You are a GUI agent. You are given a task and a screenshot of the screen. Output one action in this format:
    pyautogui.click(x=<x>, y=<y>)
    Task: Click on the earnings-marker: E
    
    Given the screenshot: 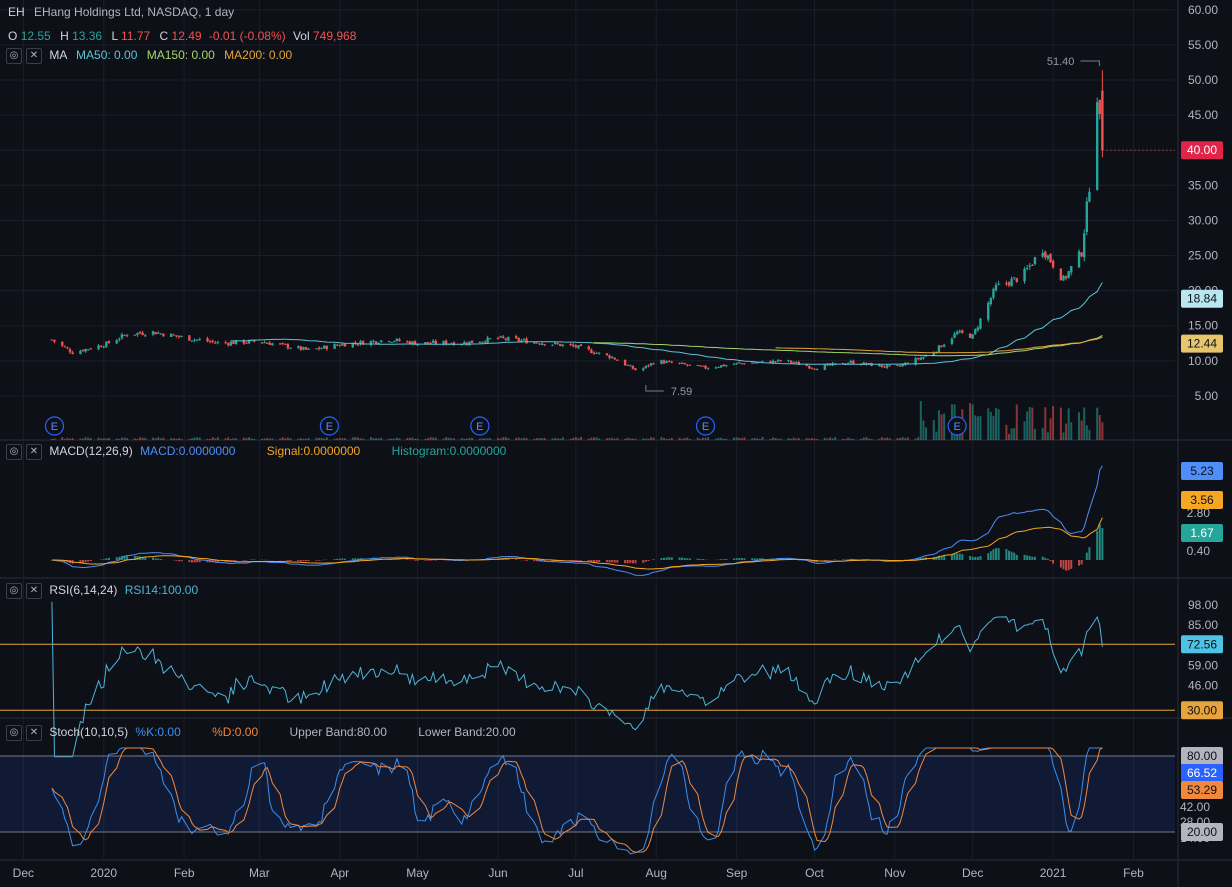 What is the action you would take?
    pyautogui.click(x=480, y=426)
    